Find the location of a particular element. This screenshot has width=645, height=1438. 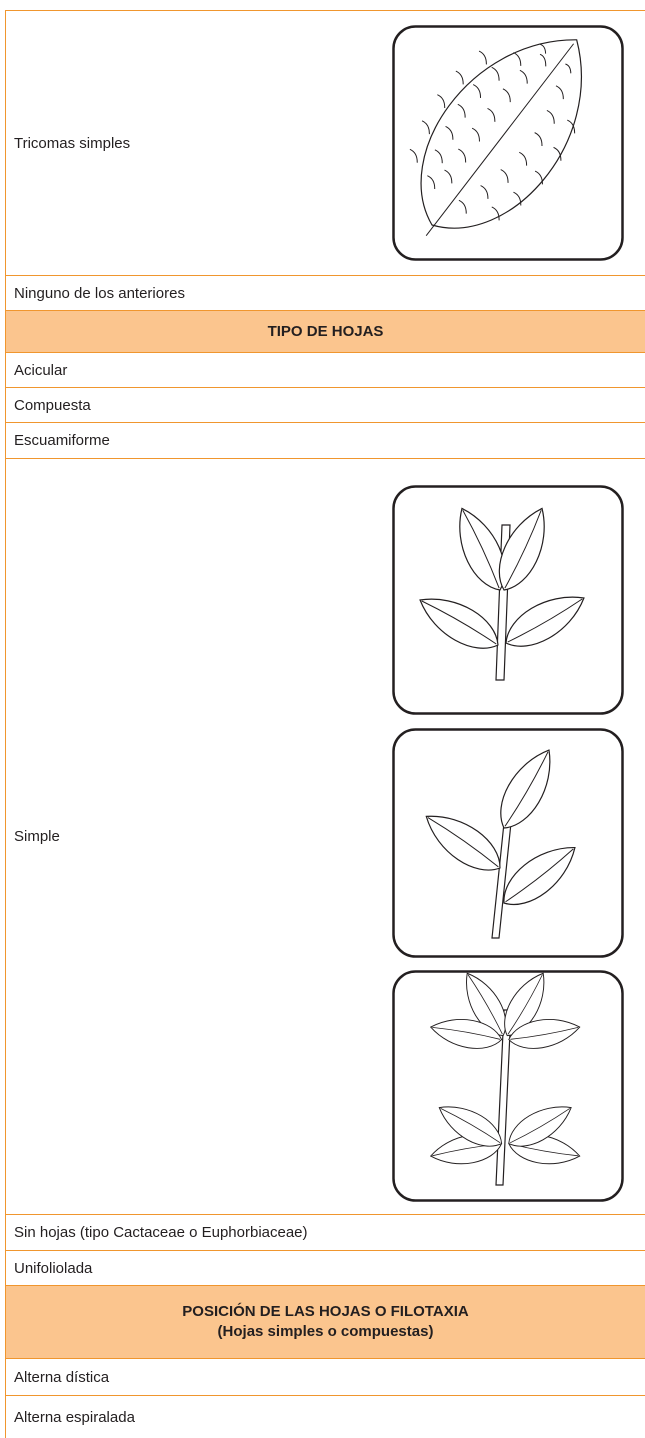

table-row: Alterna espiralada is located at coordinates (325, 1416).